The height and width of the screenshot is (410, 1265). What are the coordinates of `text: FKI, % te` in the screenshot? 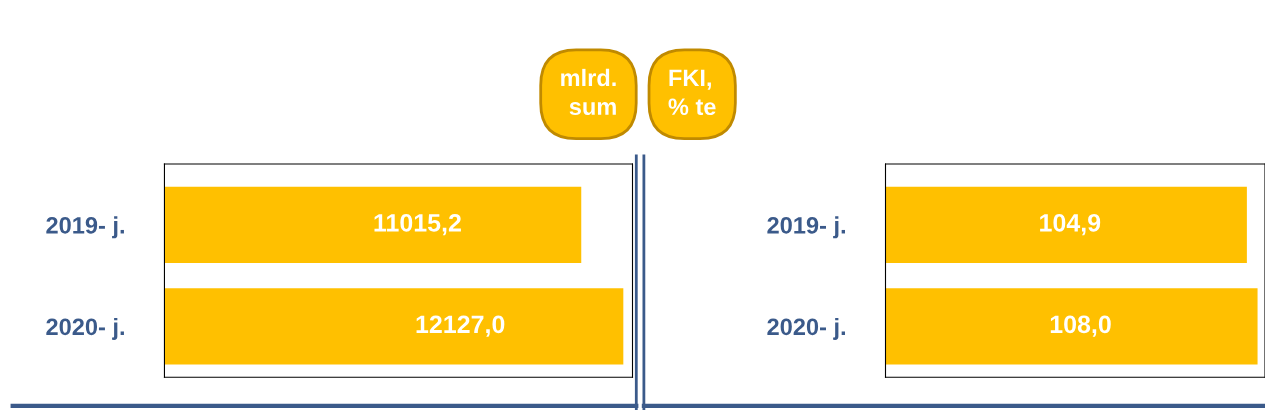 It's located at (692, 92).